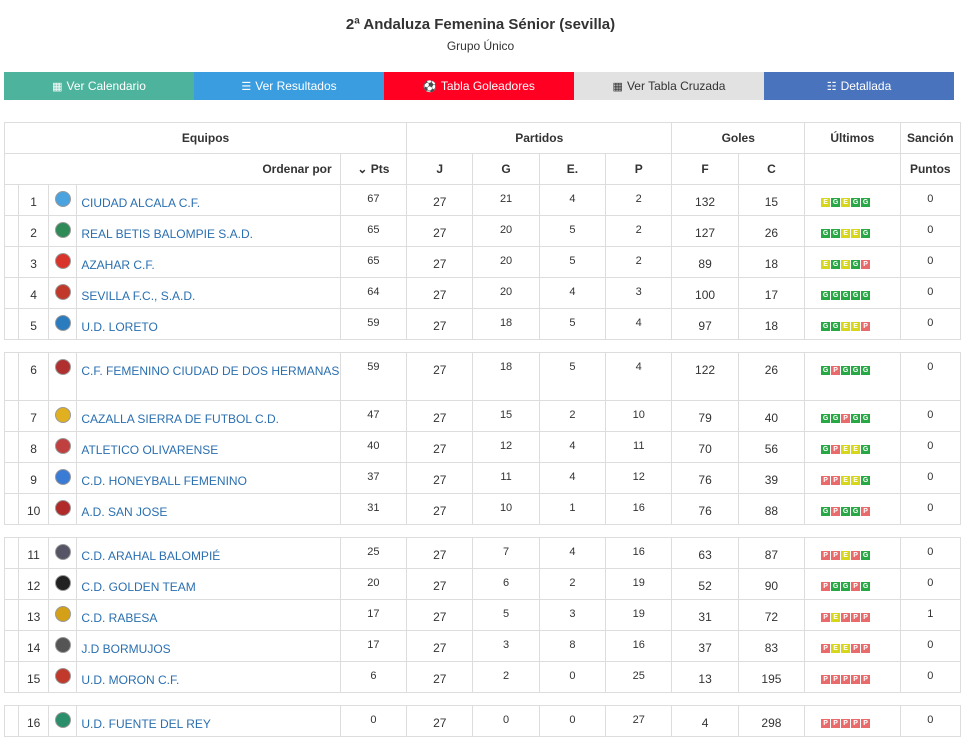  Describe the element at coordinates (506, 584) in the screenshot. I see `won-cell: 6` at that location.